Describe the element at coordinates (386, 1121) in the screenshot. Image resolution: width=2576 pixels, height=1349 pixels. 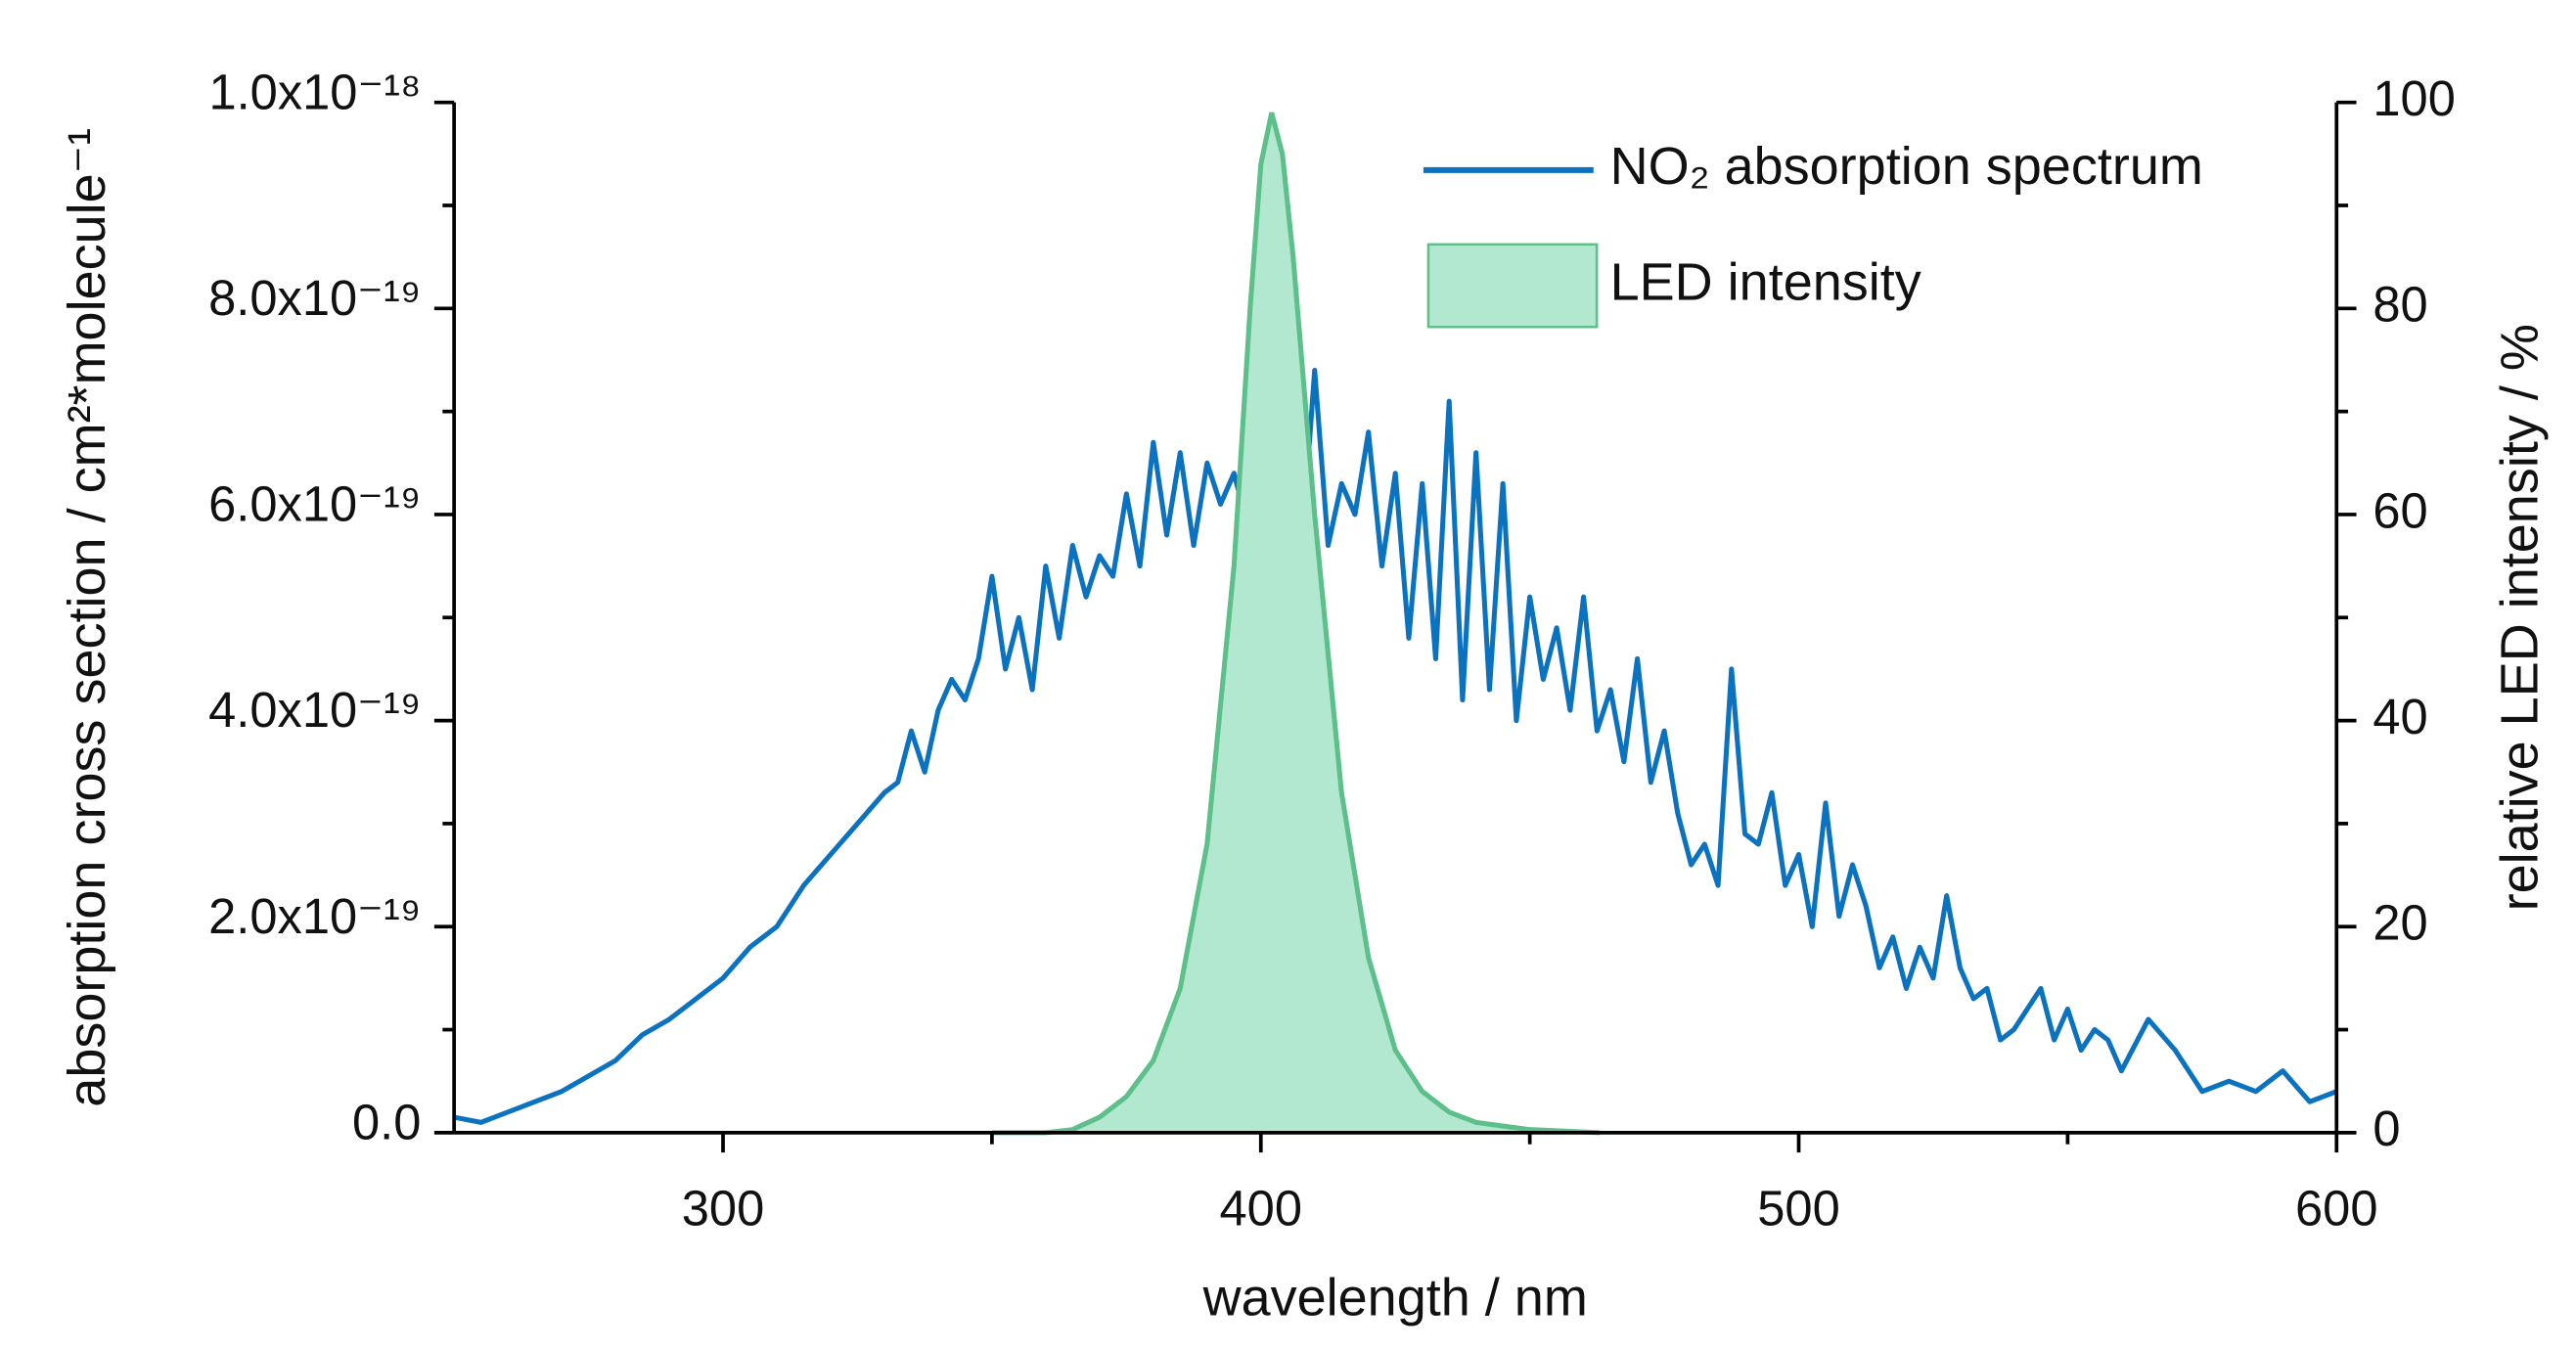
I see `y-tick-label: 0.0` at that location.